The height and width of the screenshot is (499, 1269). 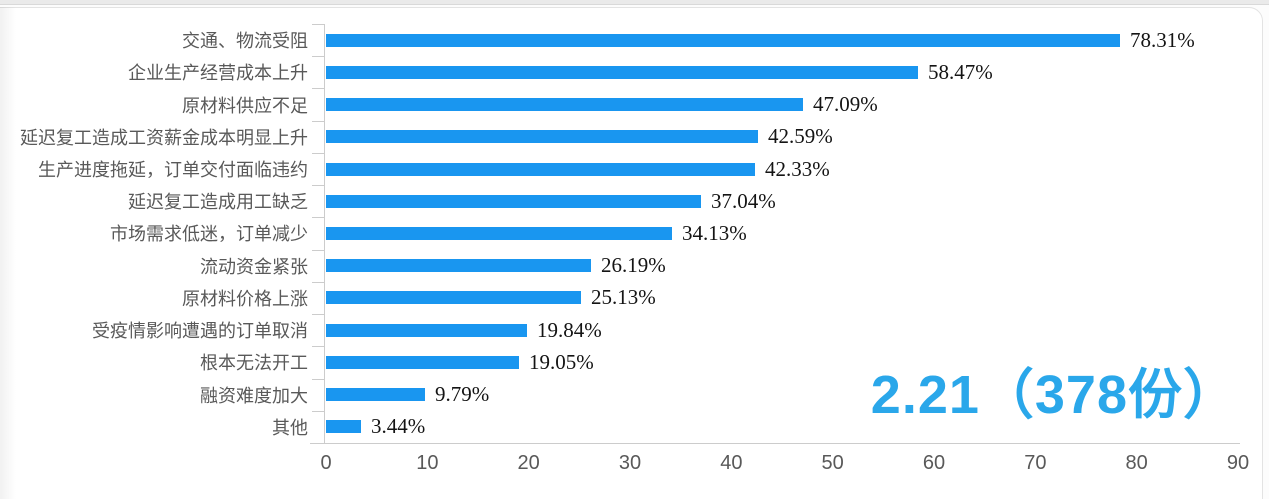 I want to click on bar-row: 生产进度拖延，订单交付面临违约 42.33%, so click(x=634, y=169).